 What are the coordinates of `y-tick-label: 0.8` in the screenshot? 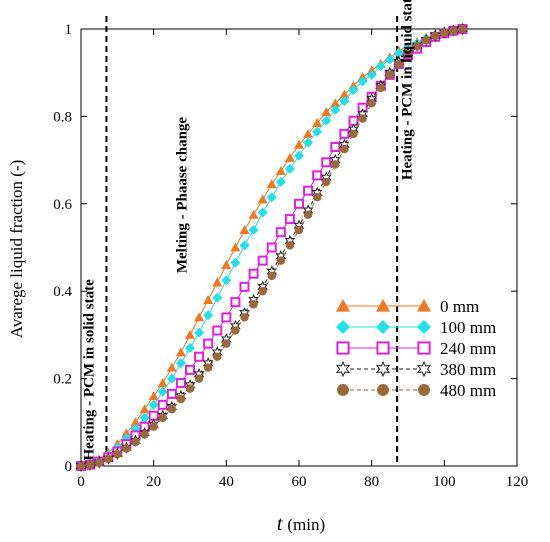 It's located at (62, 117).